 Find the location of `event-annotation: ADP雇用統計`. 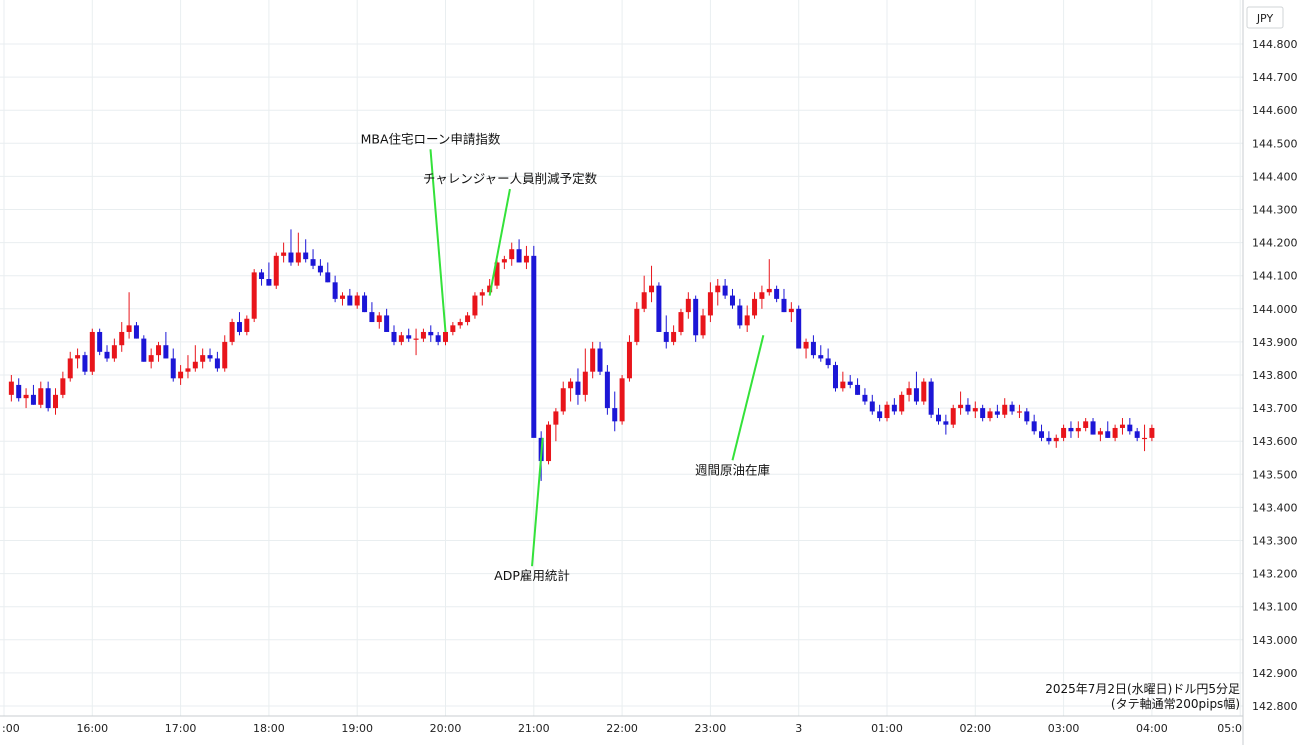

event-annotation: ADP雇用統計 is located at coordinates (532, 510).